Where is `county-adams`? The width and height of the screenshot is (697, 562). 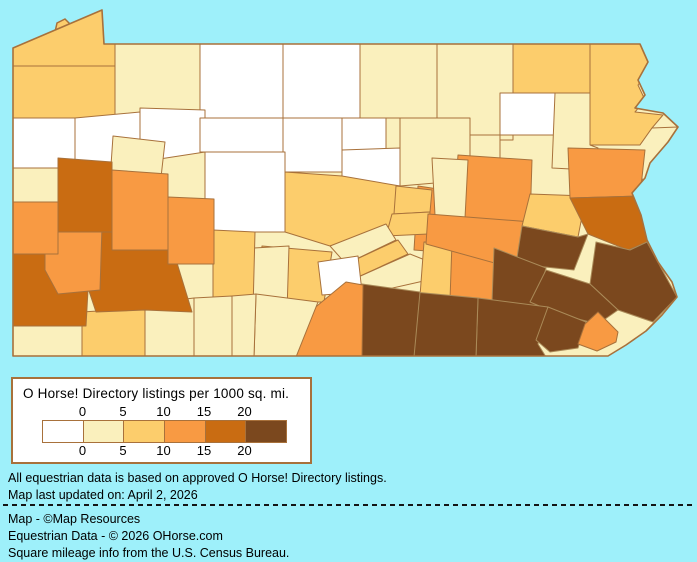 county-adams is located at coordinates (328, 318).